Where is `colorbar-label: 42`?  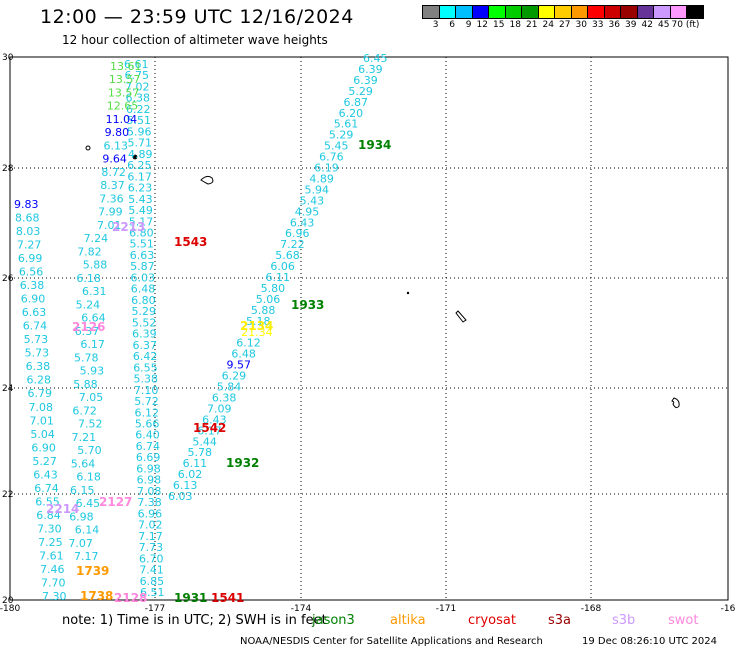 colorbar-label: 42 is located at coordinates (647, 25).